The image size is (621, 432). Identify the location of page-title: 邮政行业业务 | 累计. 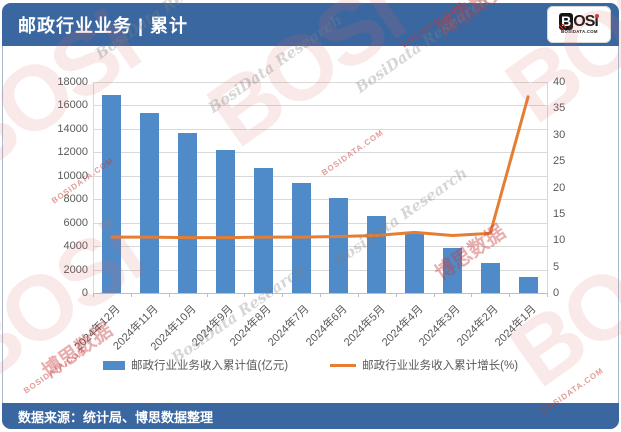
(103, 25).